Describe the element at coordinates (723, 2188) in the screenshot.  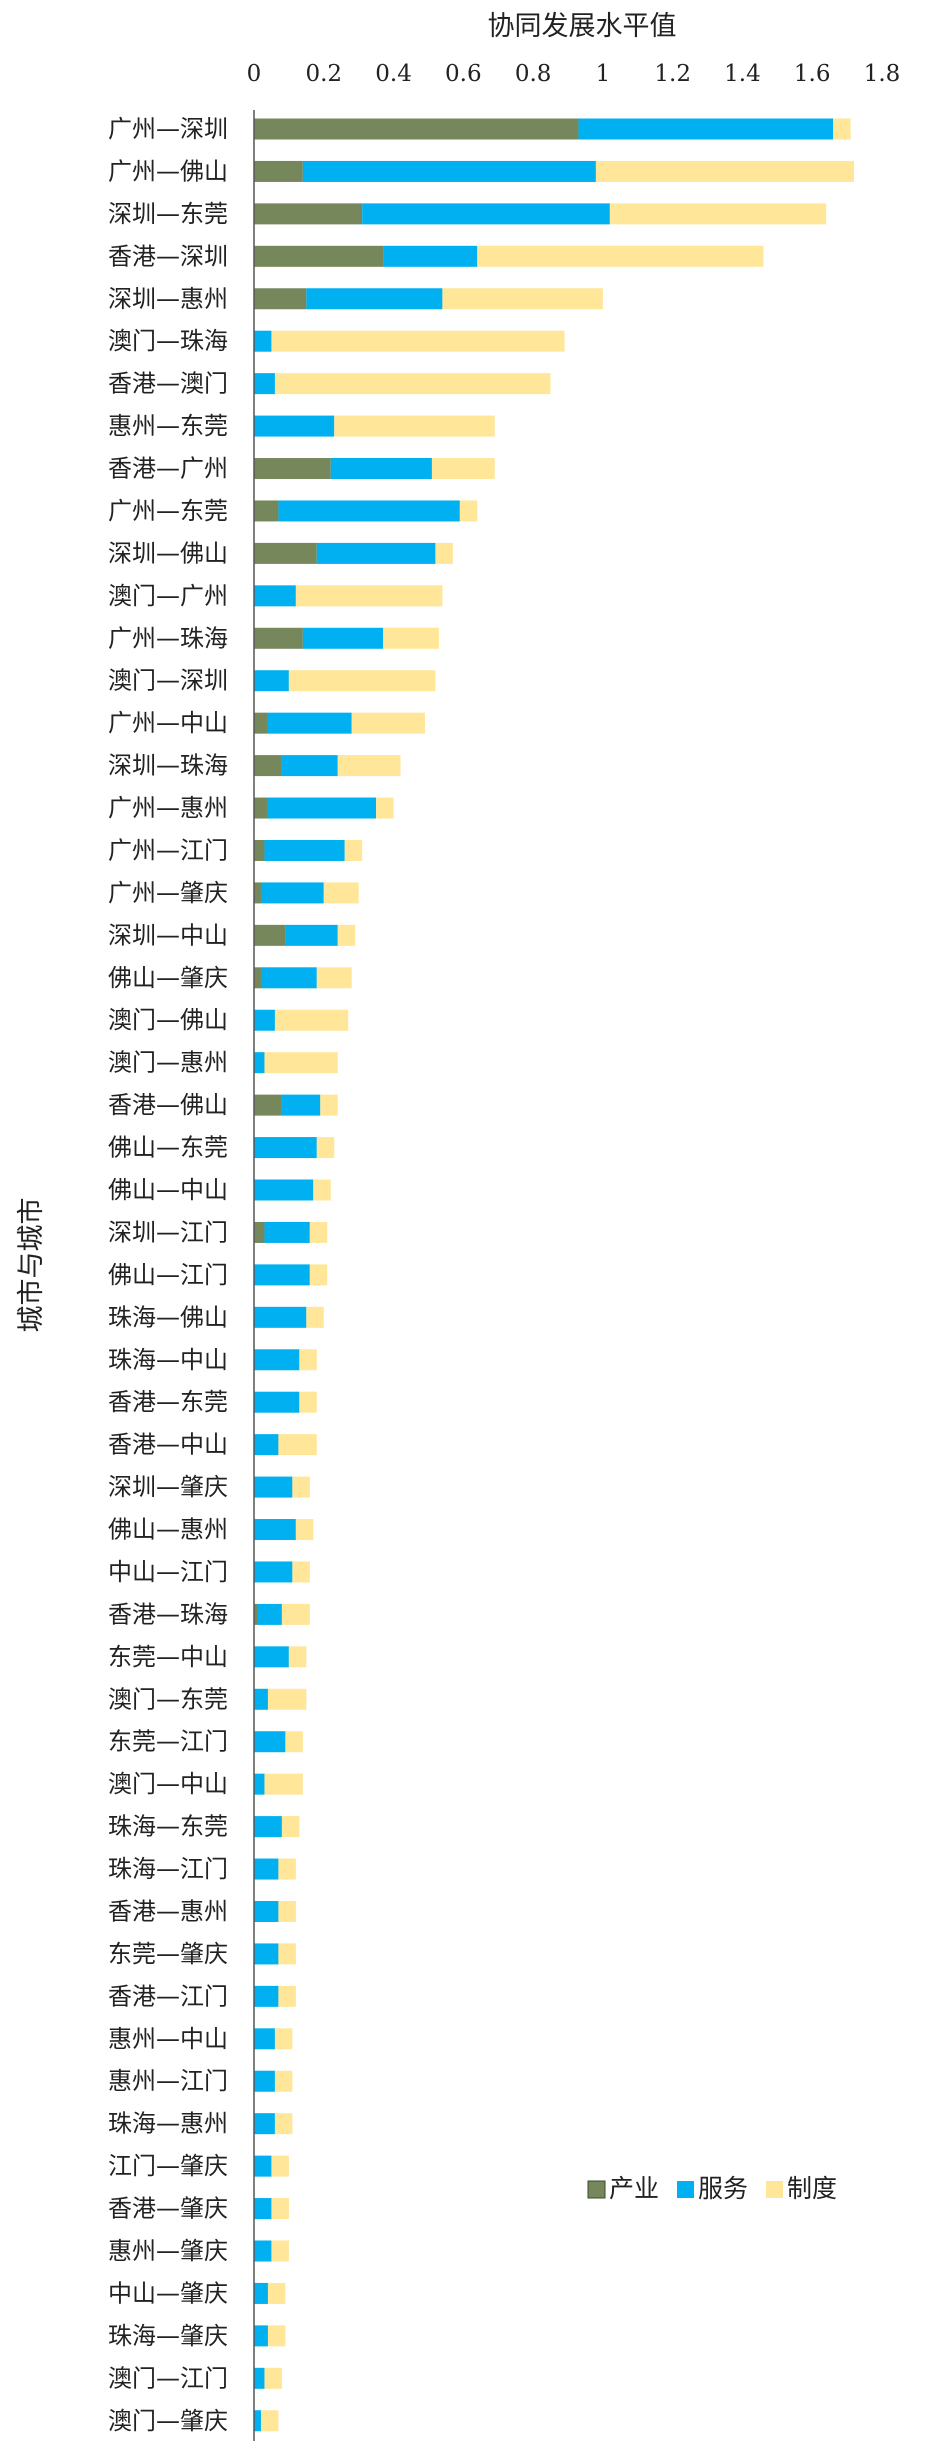
I see `legend-label: 服务` at that location.